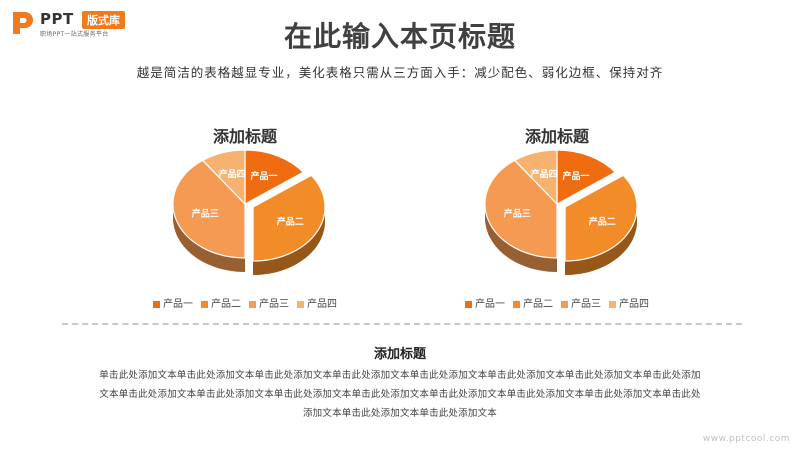 The image size is (800, 450). I want to click on dashed-divider, so click(402, 324).